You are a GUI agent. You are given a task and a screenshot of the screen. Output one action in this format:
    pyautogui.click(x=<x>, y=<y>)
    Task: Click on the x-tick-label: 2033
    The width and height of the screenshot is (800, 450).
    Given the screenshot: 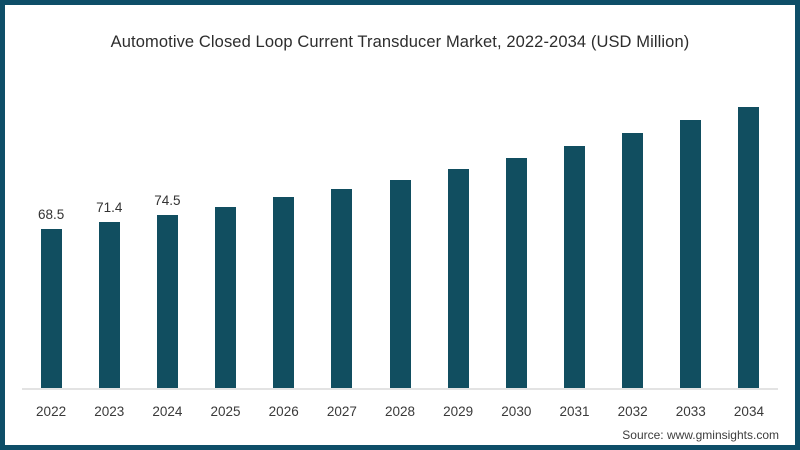 What is the action you would take?
    pyautogui.click(x=690, y=411)
    